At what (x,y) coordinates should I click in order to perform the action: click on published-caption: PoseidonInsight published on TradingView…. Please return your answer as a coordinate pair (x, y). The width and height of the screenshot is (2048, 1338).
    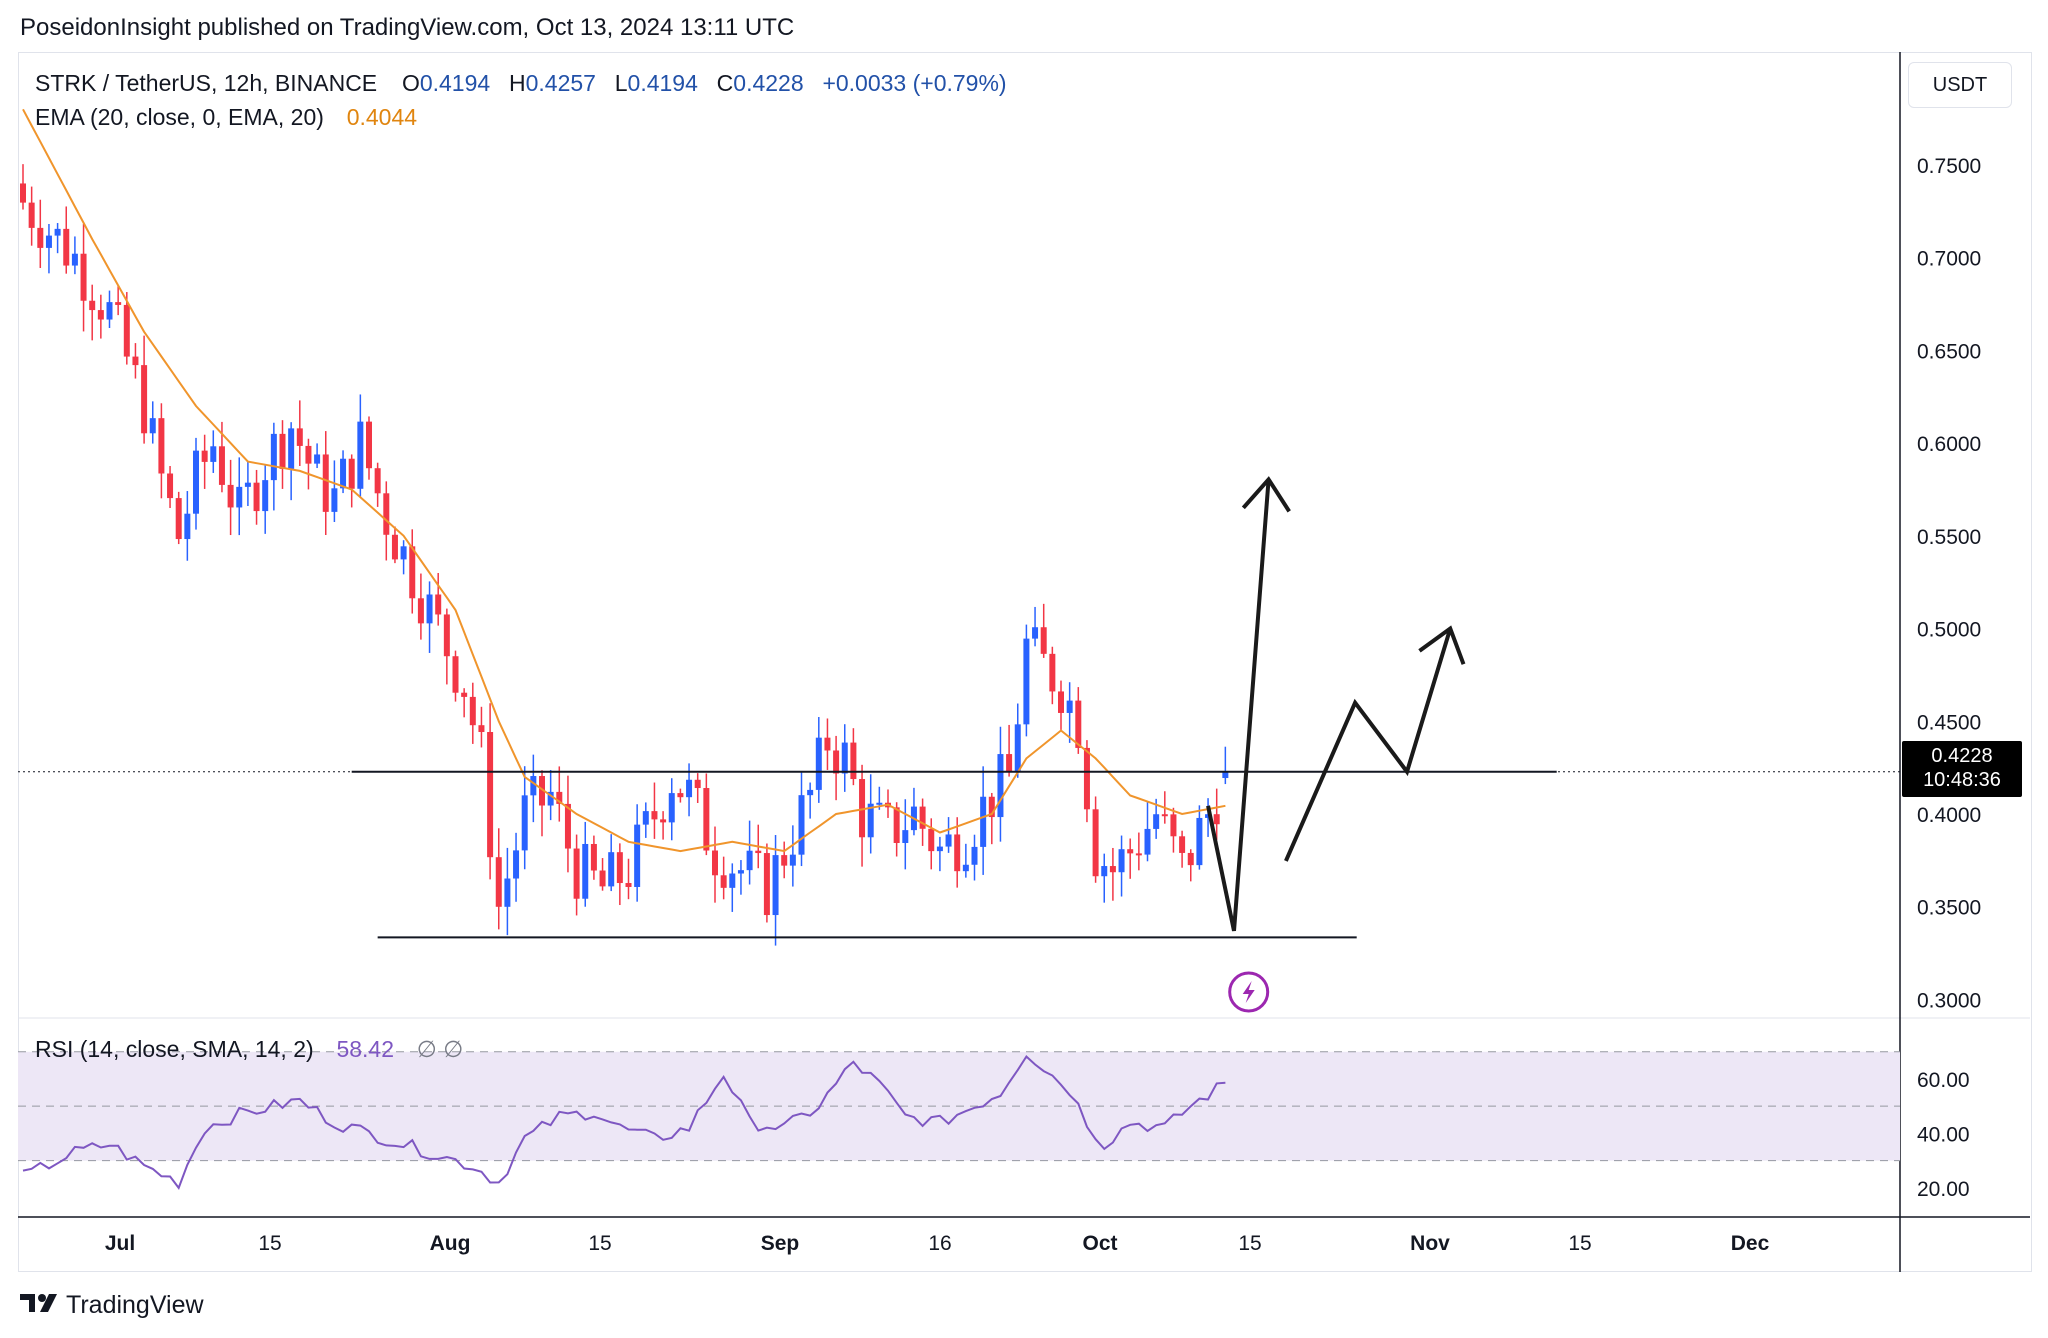
    Looking at the image, I should click on (407, 28).